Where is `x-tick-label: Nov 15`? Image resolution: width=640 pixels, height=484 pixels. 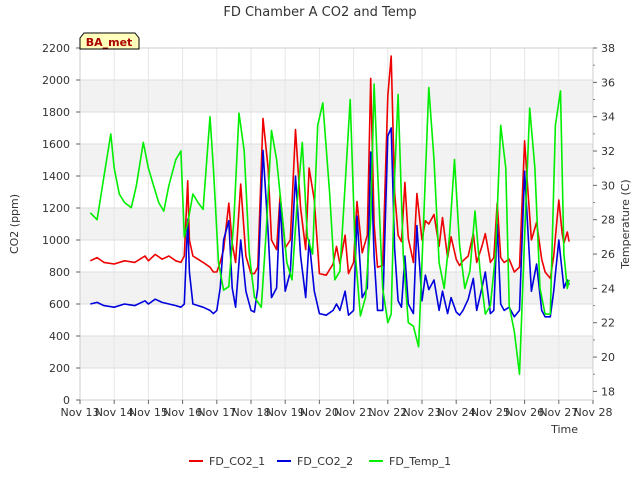 x-tick-label: Nov 15 is located at coordinates (148, 412).